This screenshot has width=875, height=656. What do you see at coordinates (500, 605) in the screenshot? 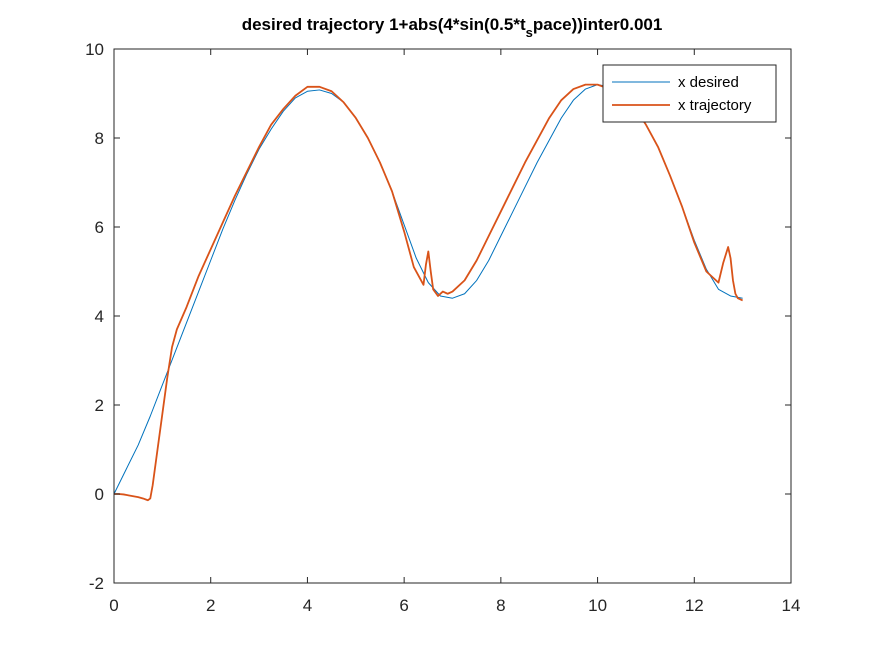
I see `x-tick-label: 8` at bounding box center [500, 605].